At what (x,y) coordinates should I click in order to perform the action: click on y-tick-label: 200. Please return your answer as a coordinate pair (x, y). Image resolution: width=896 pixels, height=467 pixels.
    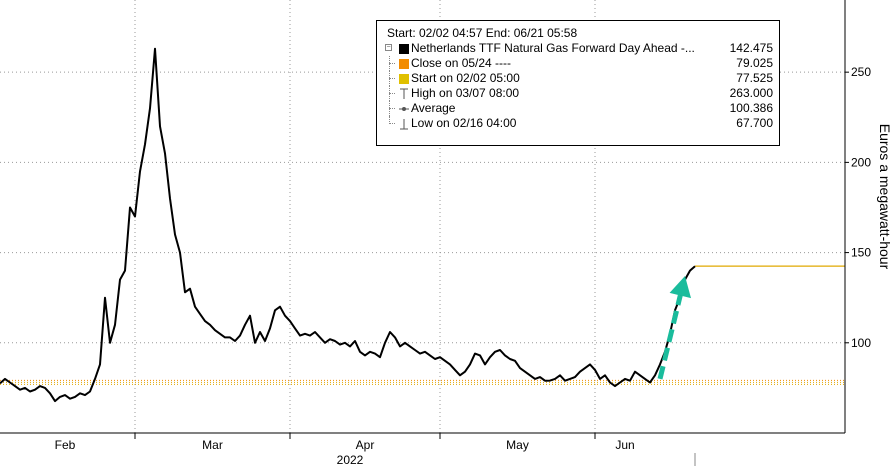
    Looking at the image, I should click on (861, 162).